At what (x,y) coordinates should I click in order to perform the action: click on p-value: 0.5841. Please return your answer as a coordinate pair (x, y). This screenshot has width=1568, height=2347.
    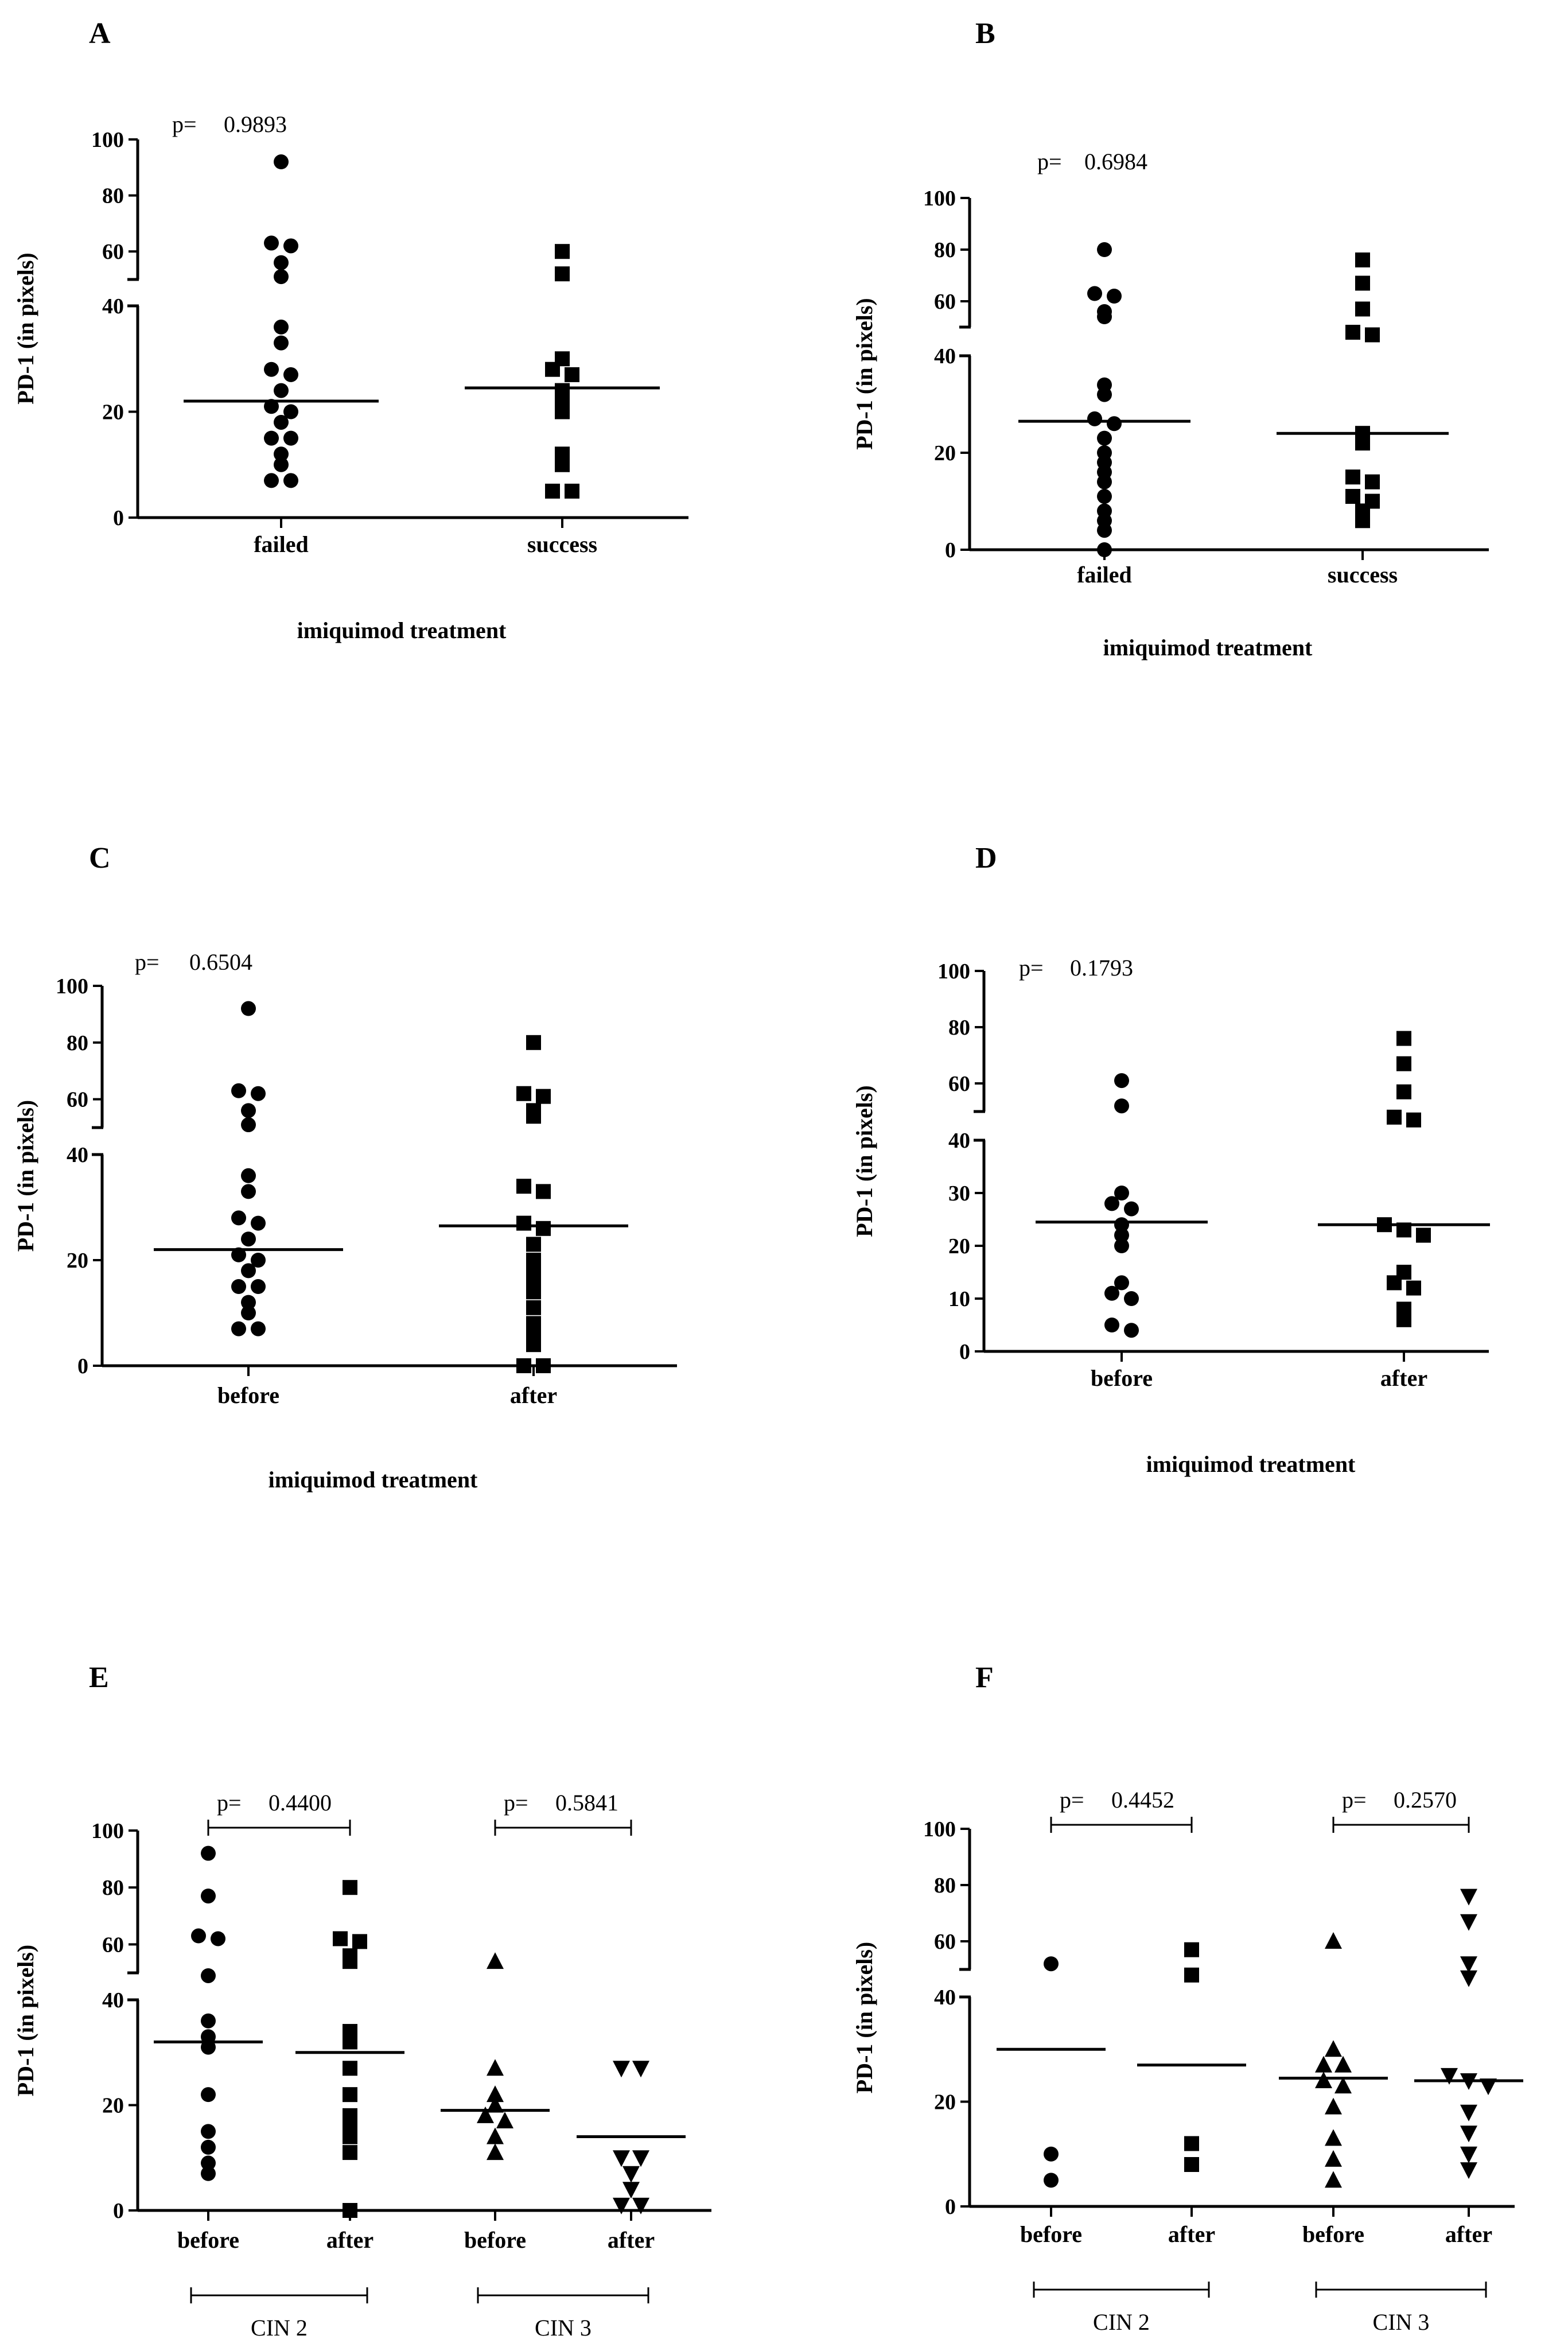
    Looking at the image, I should click on (586, 1803).